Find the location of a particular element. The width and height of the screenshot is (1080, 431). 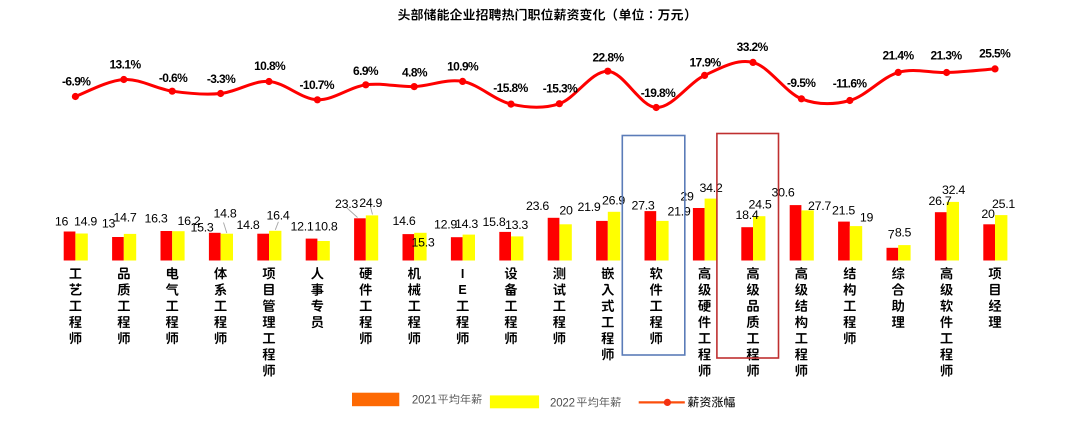

svg-text: 16 is located at coordinates (62, 221).